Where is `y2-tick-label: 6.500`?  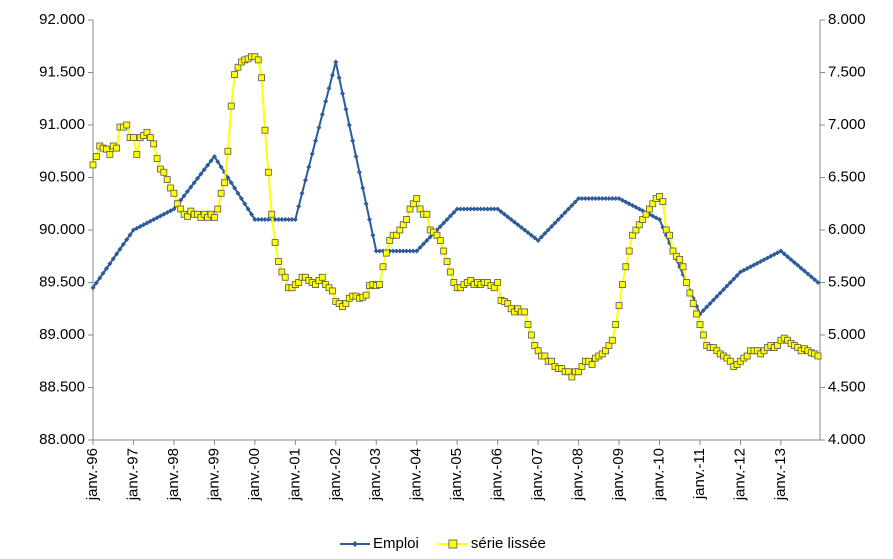 y2-tick-label: 6.500 is located at coordinates (847, 176).